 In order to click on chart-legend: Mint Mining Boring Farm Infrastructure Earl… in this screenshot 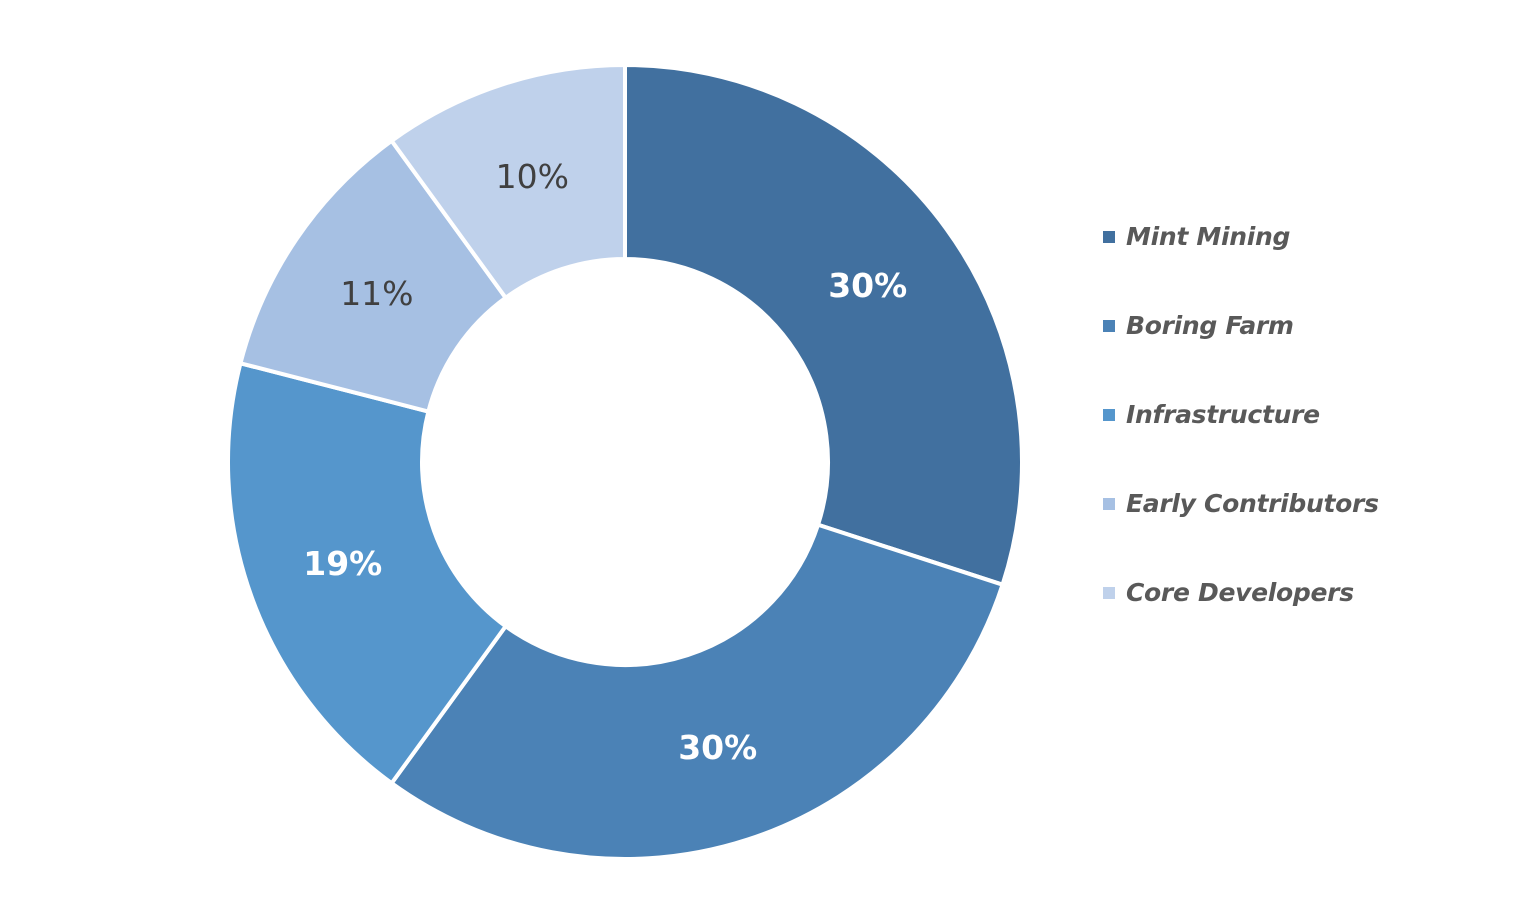, I will do `click(1303, 414)`.